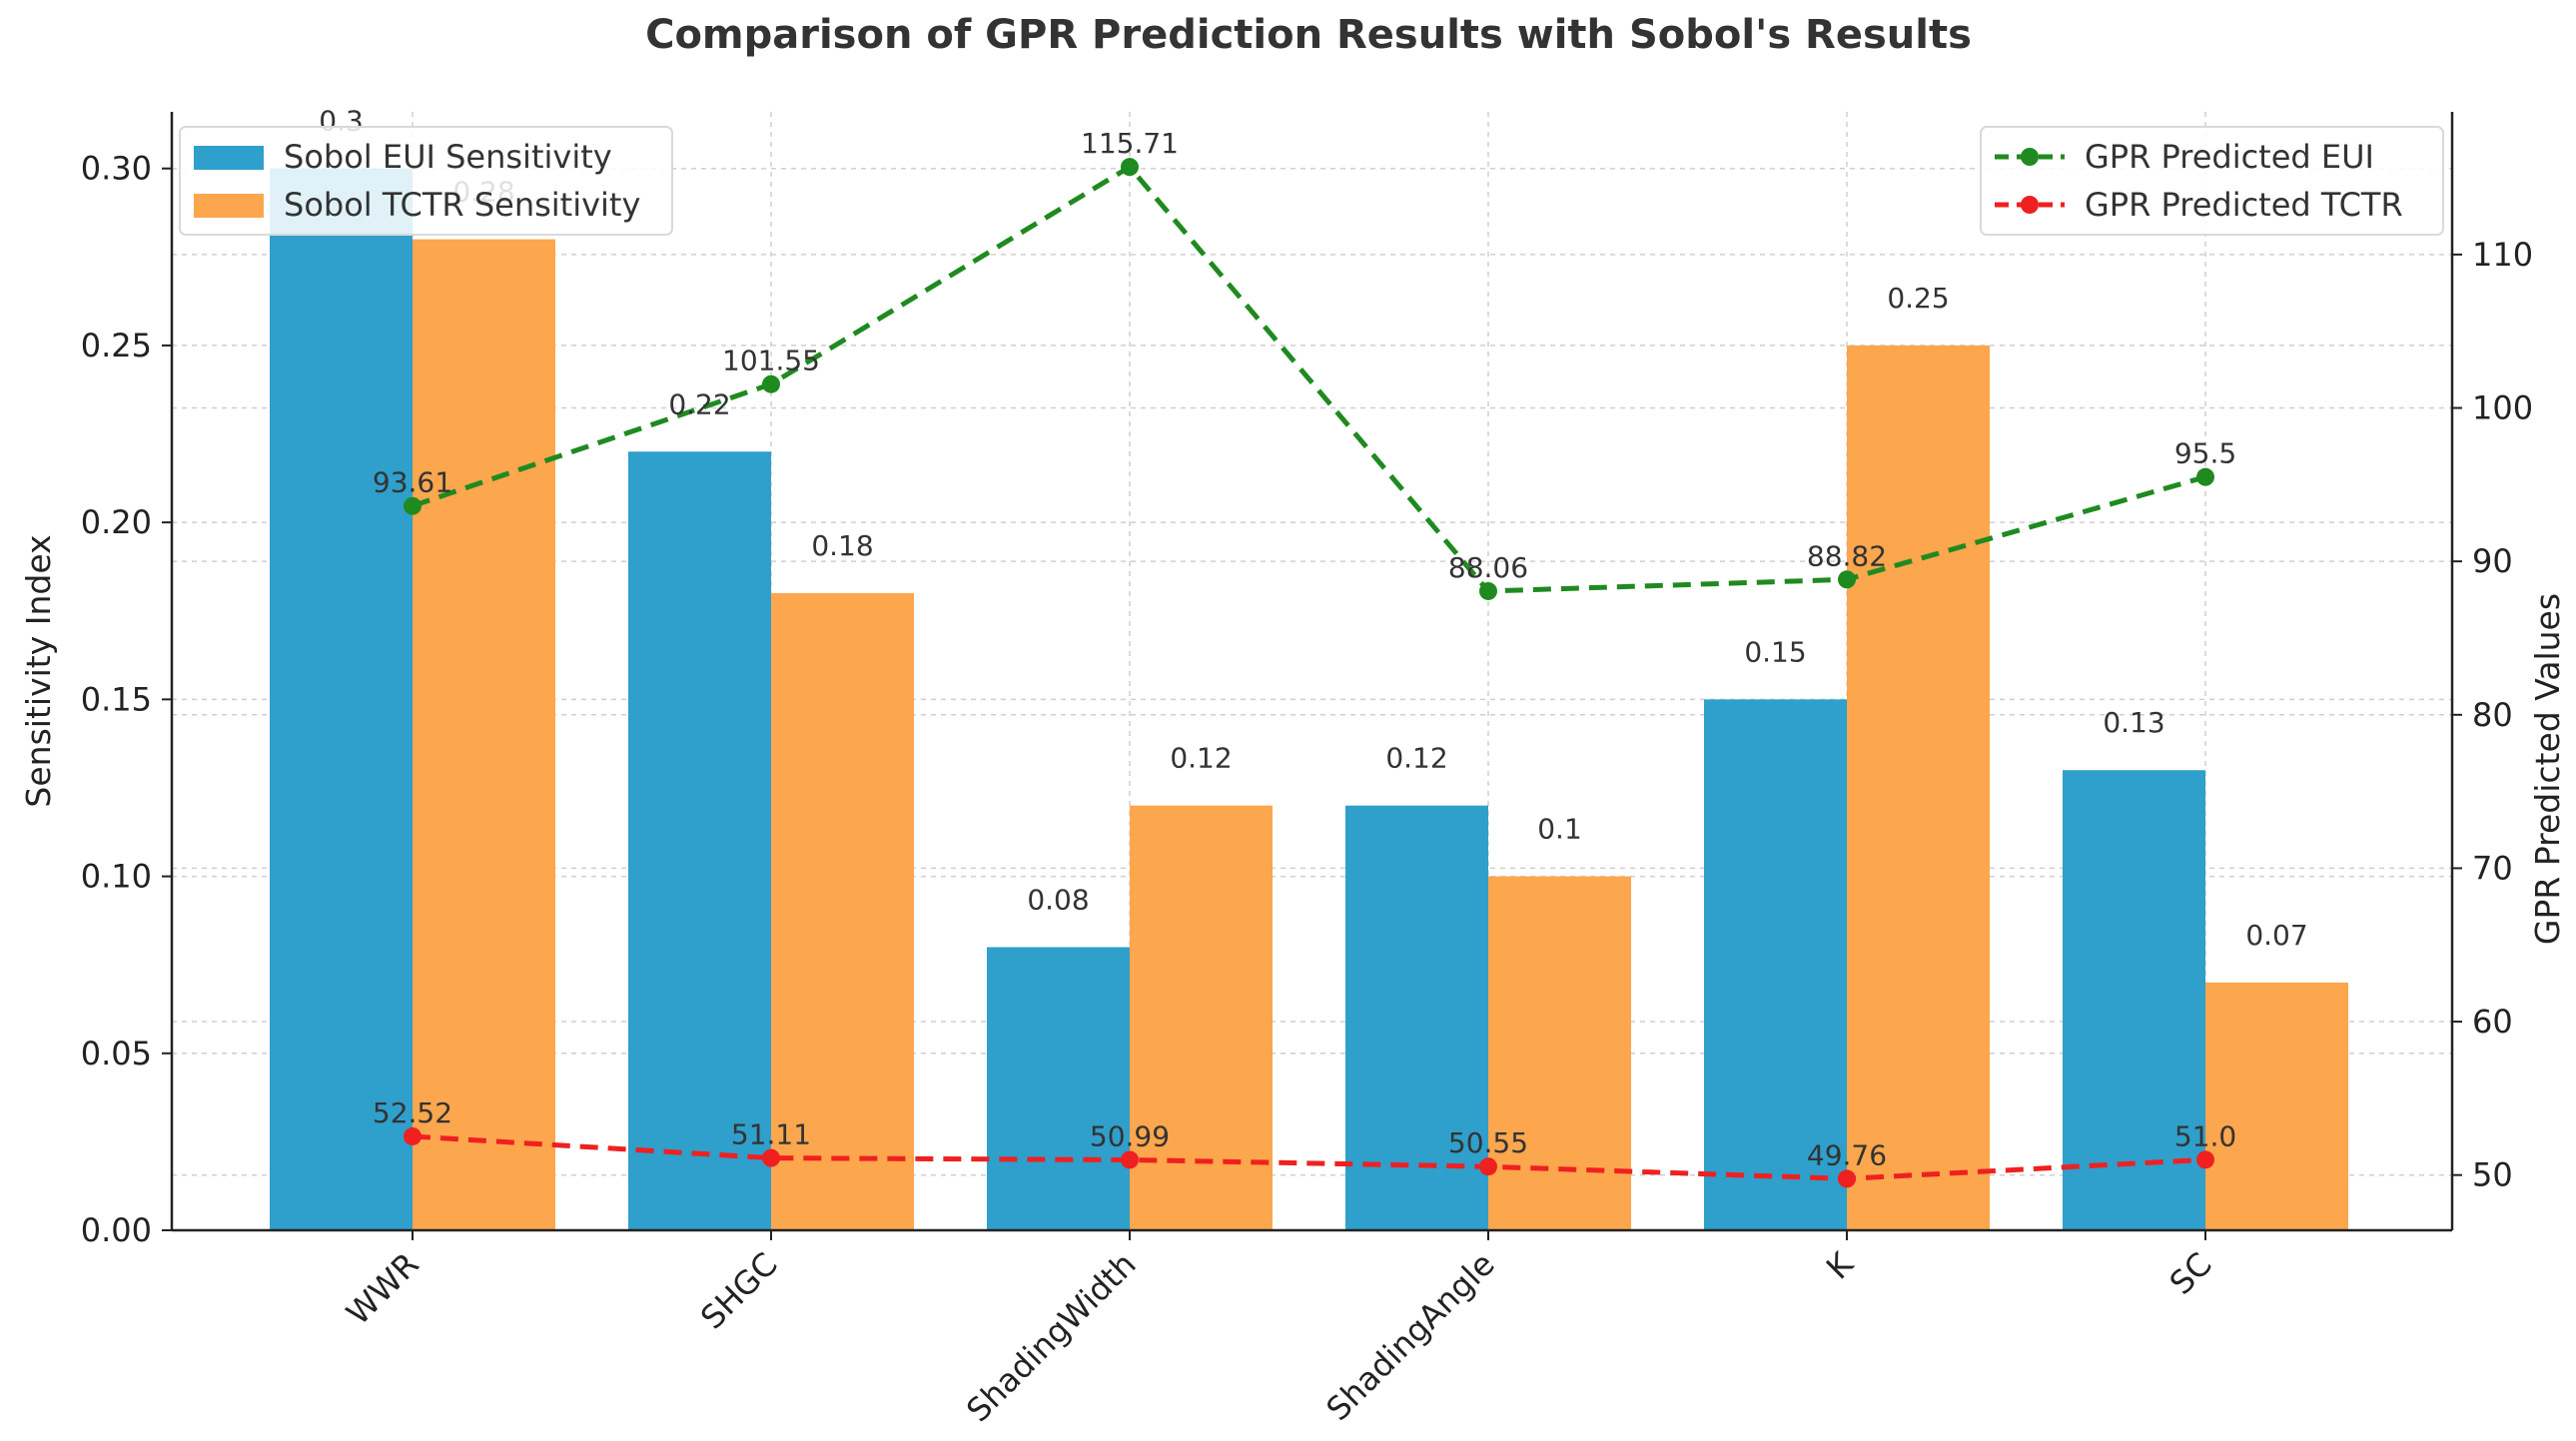  What do you see at coordinates (771, 1157) in the screenshot?
I see `point-gpr-predicted-tctr-shgc` at bounding box center [771, 1157].